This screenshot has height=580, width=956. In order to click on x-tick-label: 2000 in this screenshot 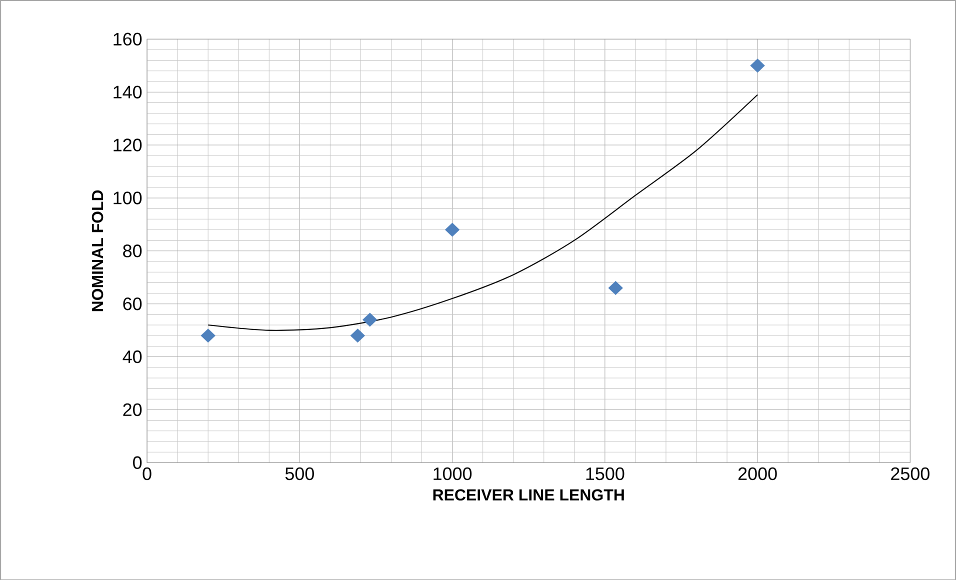, I will do `click(757, 473)`.